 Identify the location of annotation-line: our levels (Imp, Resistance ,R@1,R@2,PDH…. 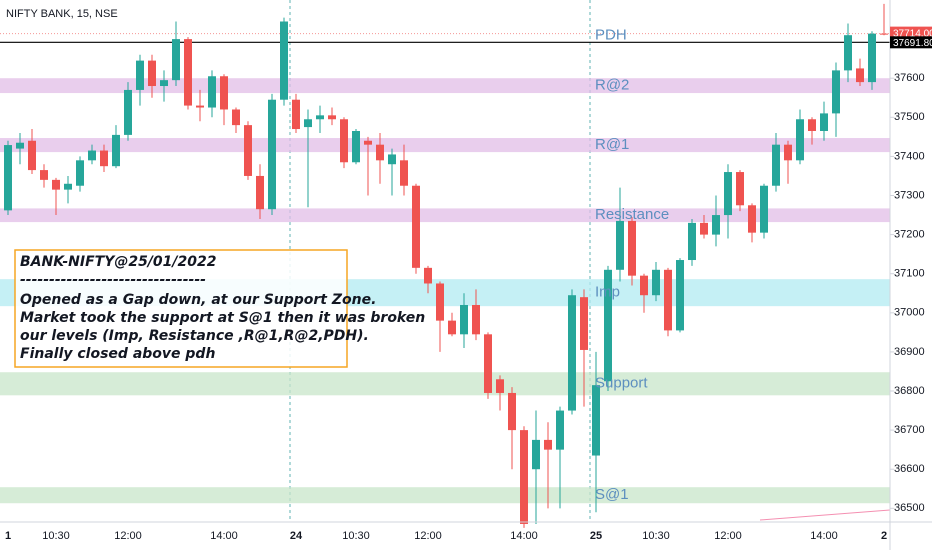
(194, 336).